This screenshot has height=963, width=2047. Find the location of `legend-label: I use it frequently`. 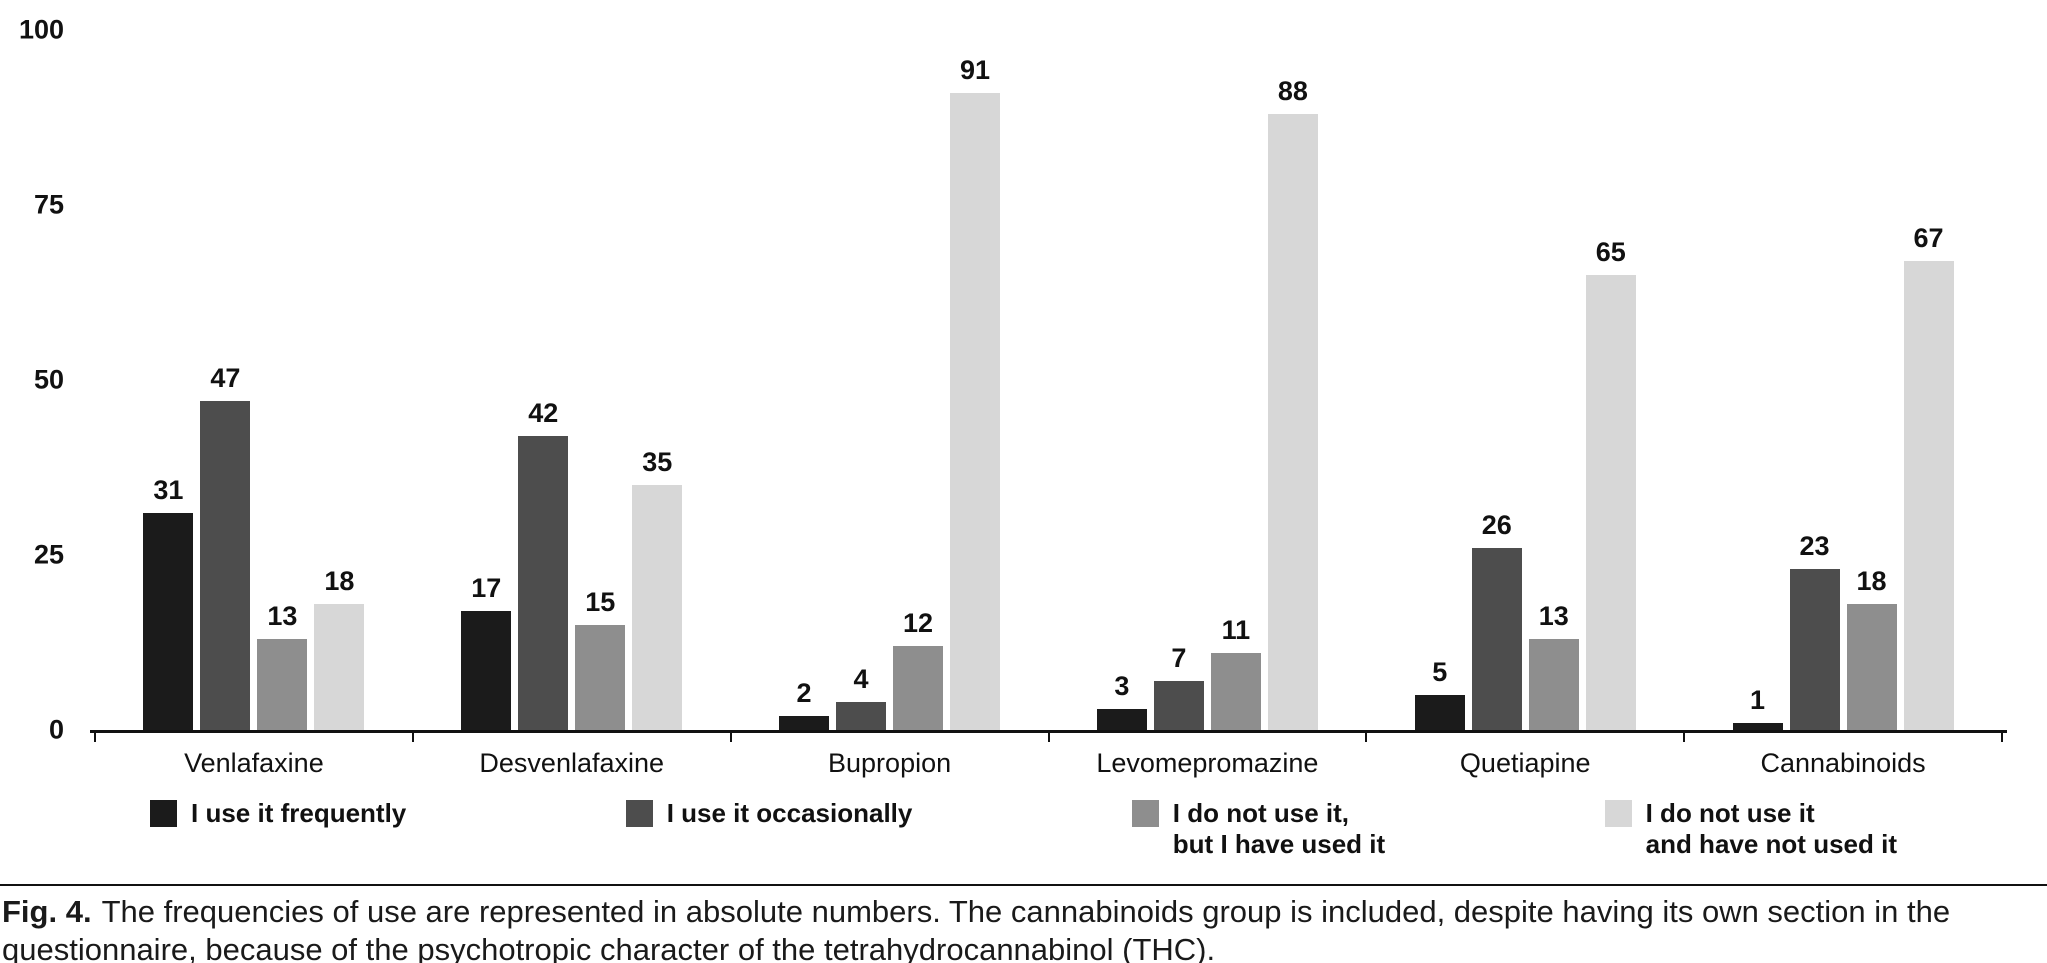

legend-label: I use it frequently is located at coordinates (299, 813).